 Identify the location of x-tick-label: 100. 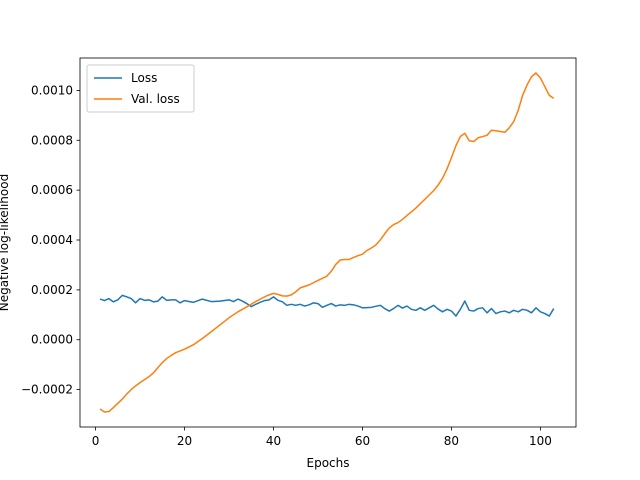
(540, 441).